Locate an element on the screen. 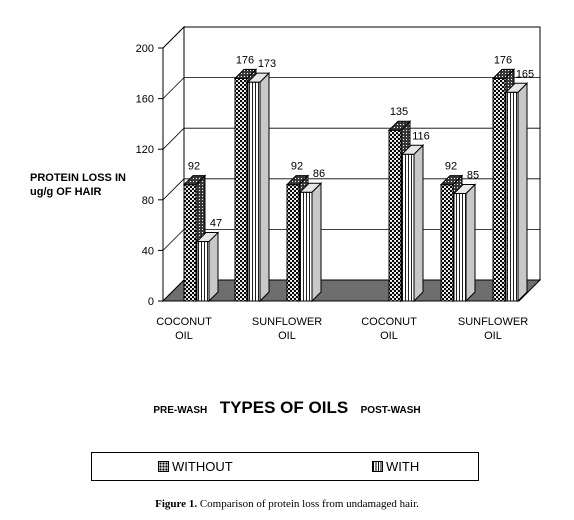 This screenshot has height=520, width=574. legend-item-without: WITHOUT is located at coordinates (195, 466).